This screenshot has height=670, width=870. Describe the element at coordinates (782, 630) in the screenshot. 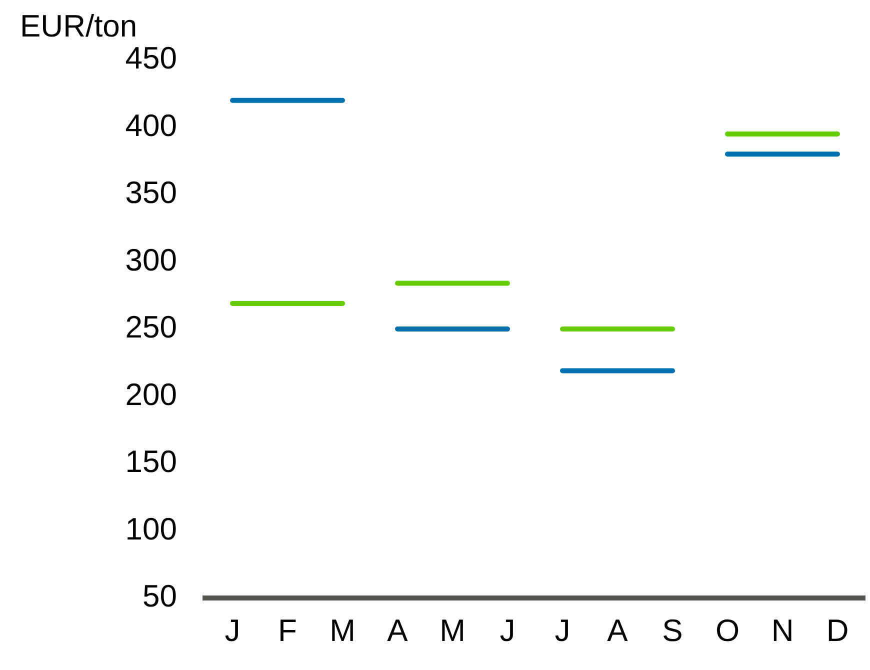

I see `x-tick-label: N` at that location.